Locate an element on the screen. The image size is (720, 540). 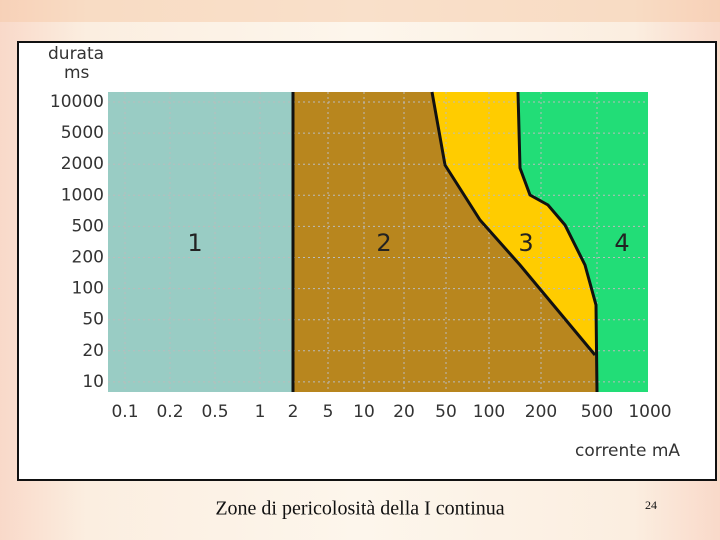
x-tick-label: 20 is located at coordinates (404, 412).